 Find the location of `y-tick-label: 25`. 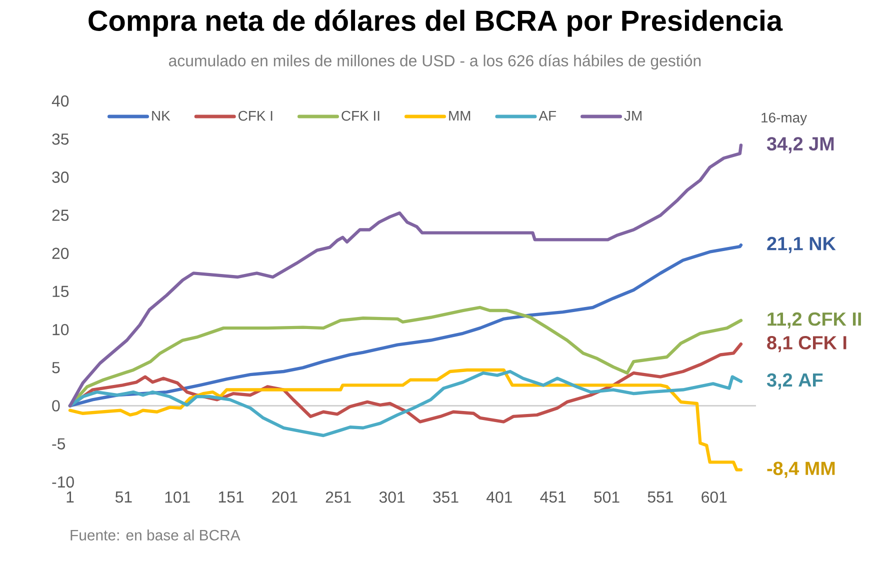

y-tick-label: 25 is located at coordinates (60, 215).